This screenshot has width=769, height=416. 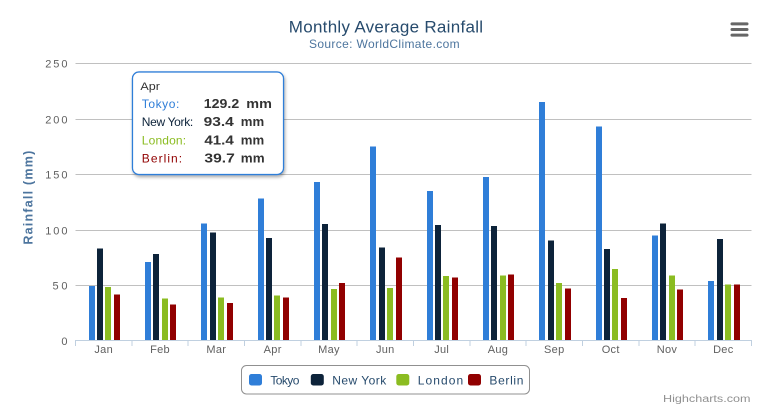 What do you see at coordinates (284, 380) in the screenshot?
I see `svg-text: Tokyo` at bounding box center [284, 380].